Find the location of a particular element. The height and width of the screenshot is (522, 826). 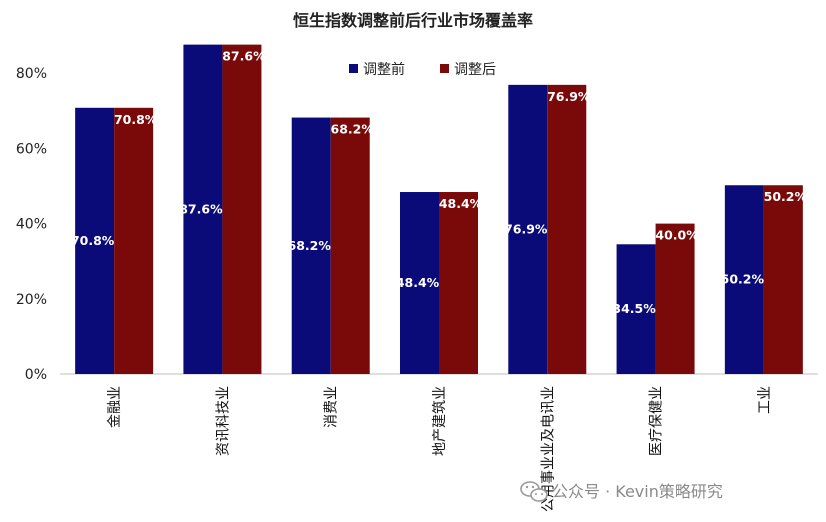

legend-label: 调整前 is located at coordinates (384, 69).